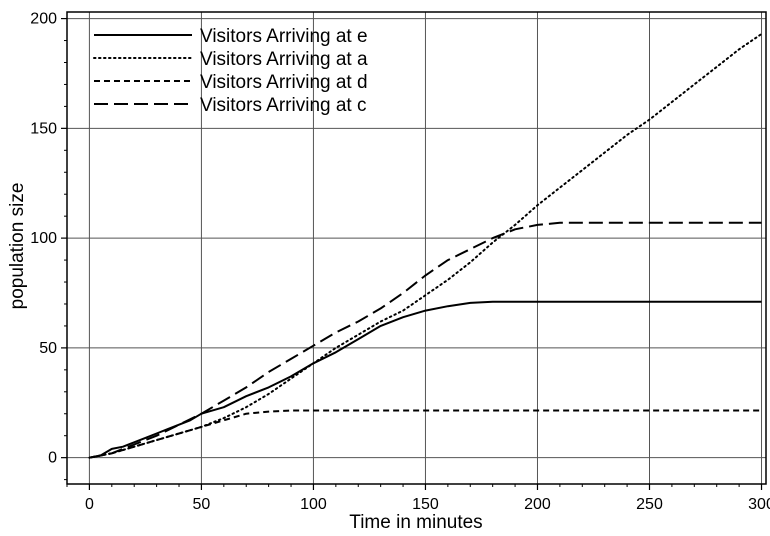  I want to click on x-tick-label: 0, so click(89, 504).